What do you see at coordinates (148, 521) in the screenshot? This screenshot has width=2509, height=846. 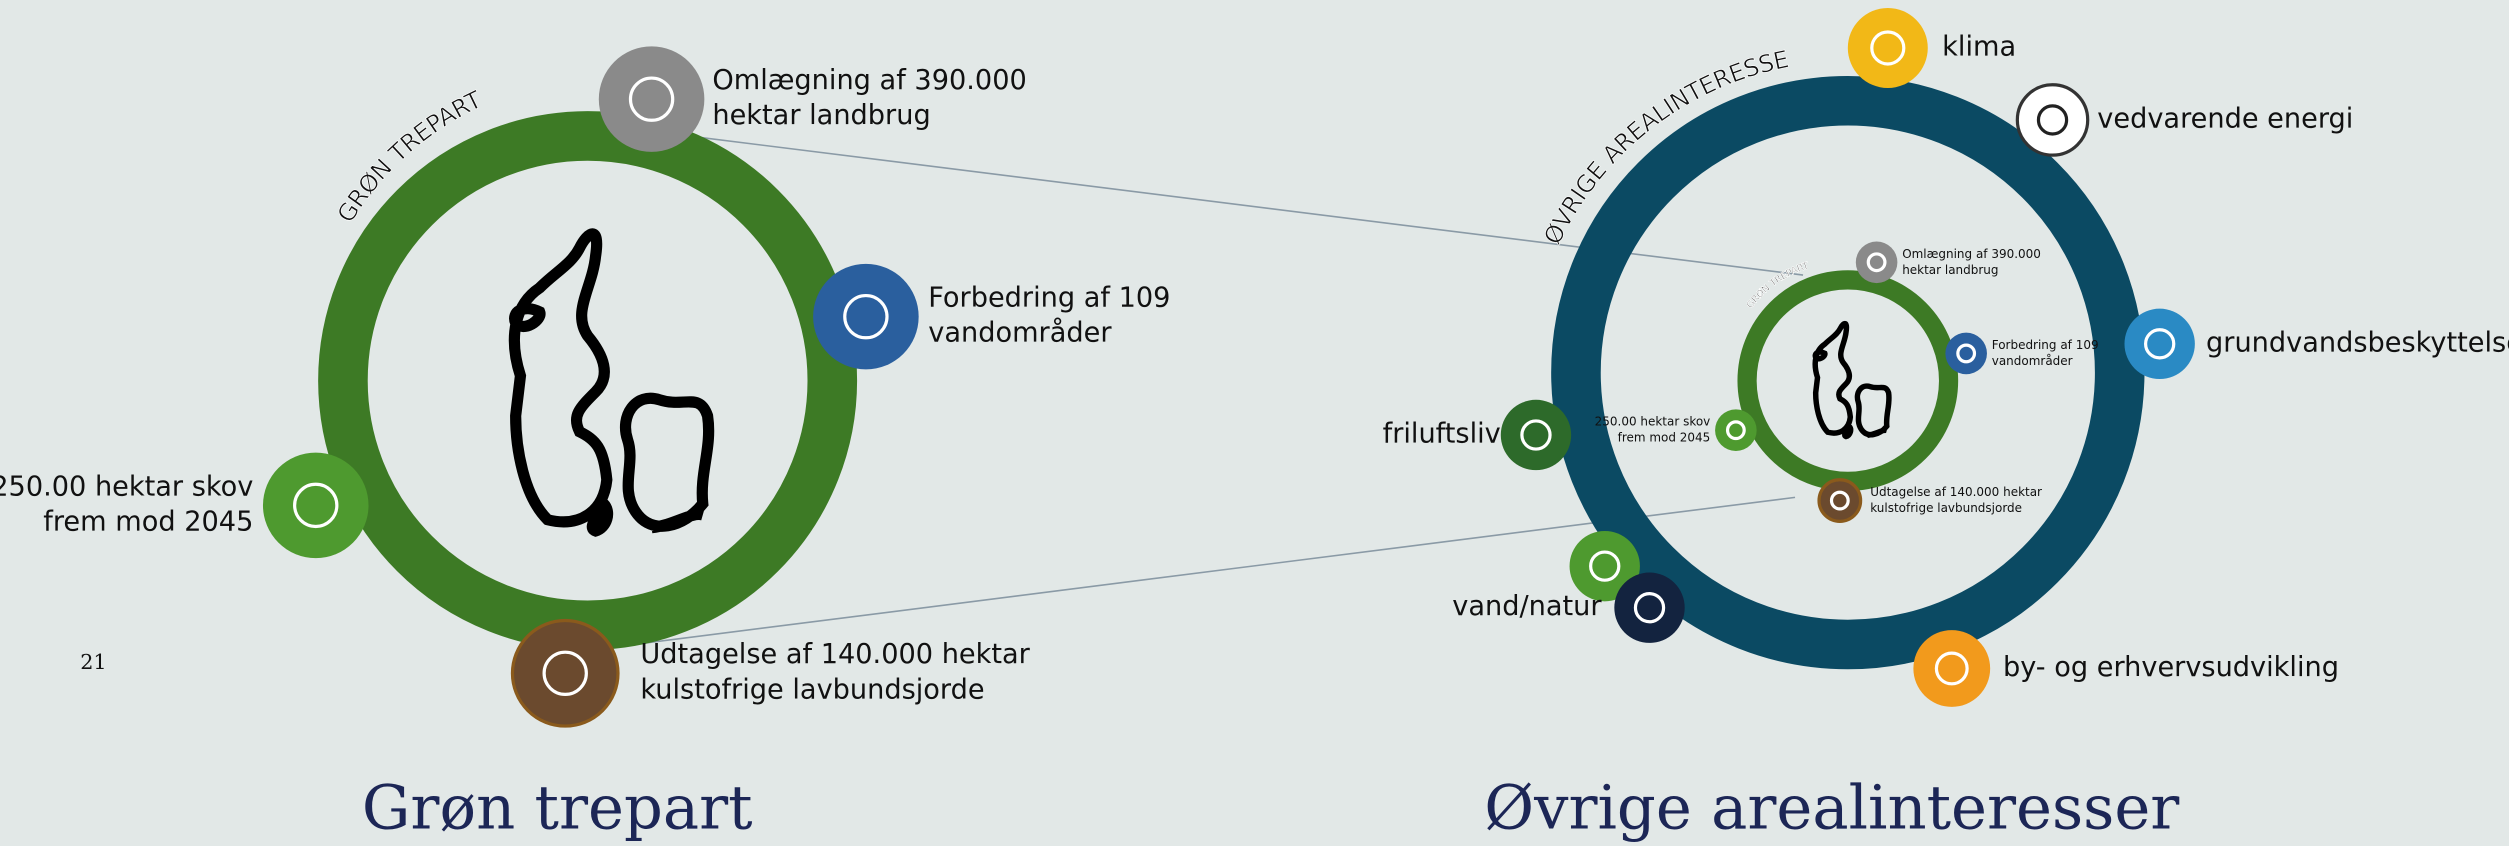 I see `item-label: frem mod 2045` at bounding box center [148, 521].